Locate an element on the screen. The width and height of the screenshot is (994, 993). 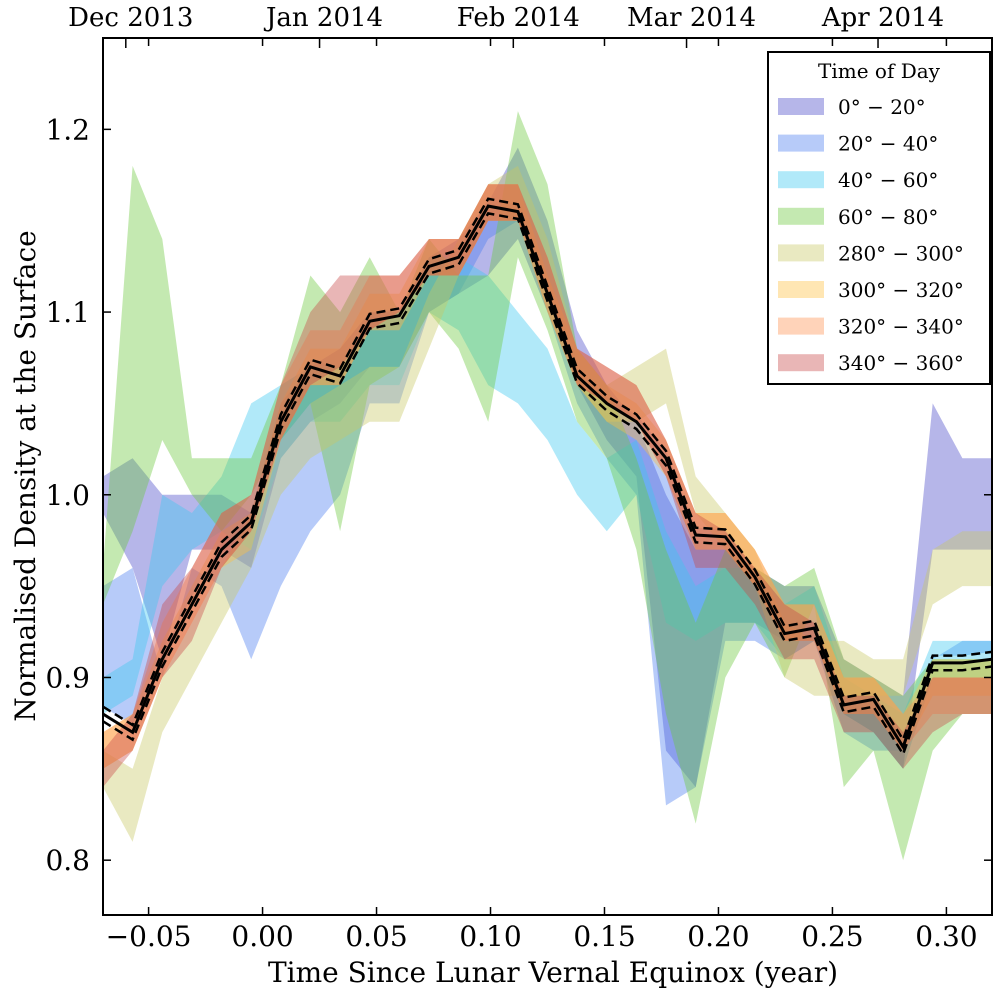
legend-label-340-360: 340° − 360° is located at coordinates (901, 363).